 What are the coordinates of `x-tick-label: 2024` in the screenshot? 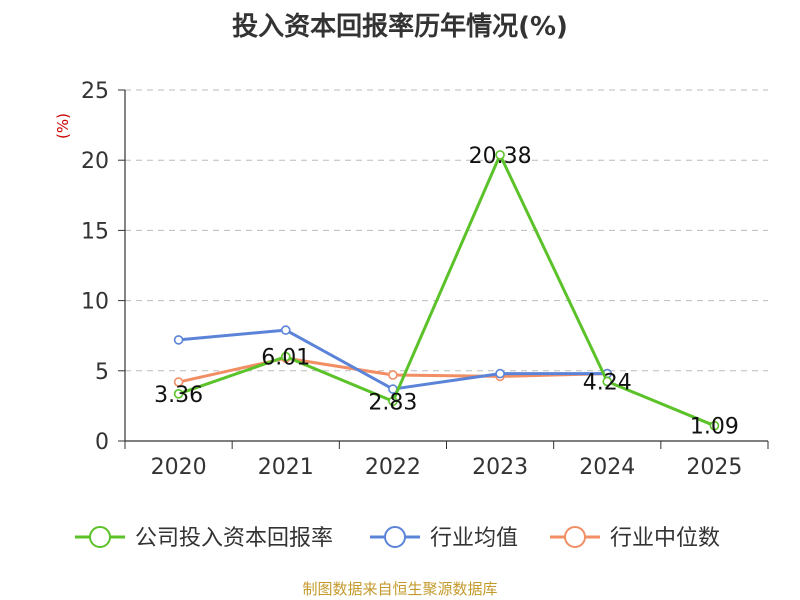 It's located at (607, 467).